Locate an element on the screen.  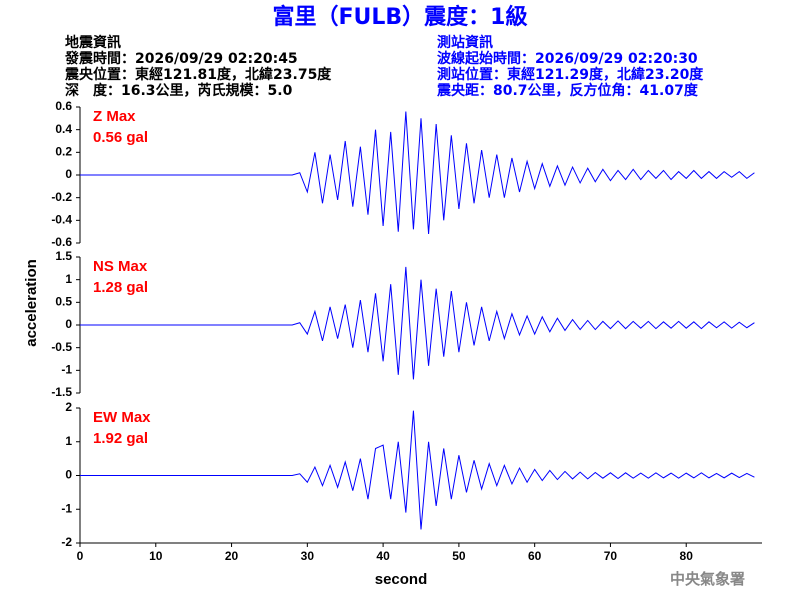
y-tick-label: -1.5 is located at coordinates (61, 392).